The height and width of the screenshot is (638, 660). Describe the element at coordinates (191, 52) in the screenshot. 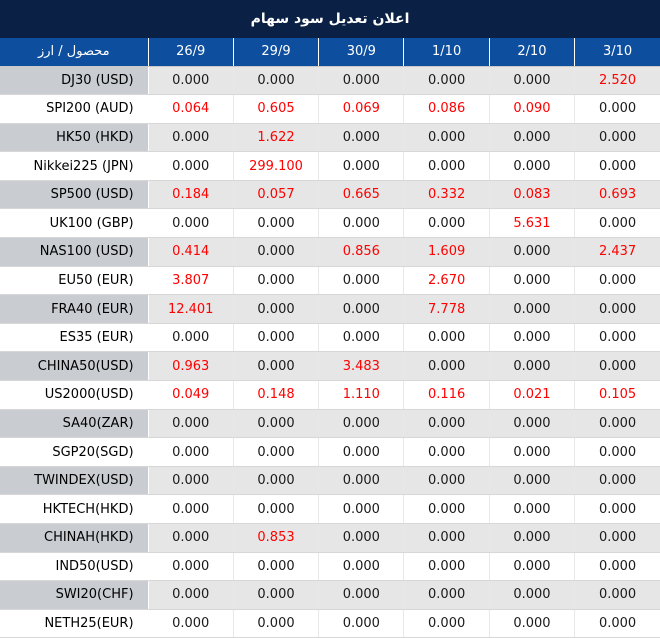

I see `column-header-d1: 26/9` at that location.